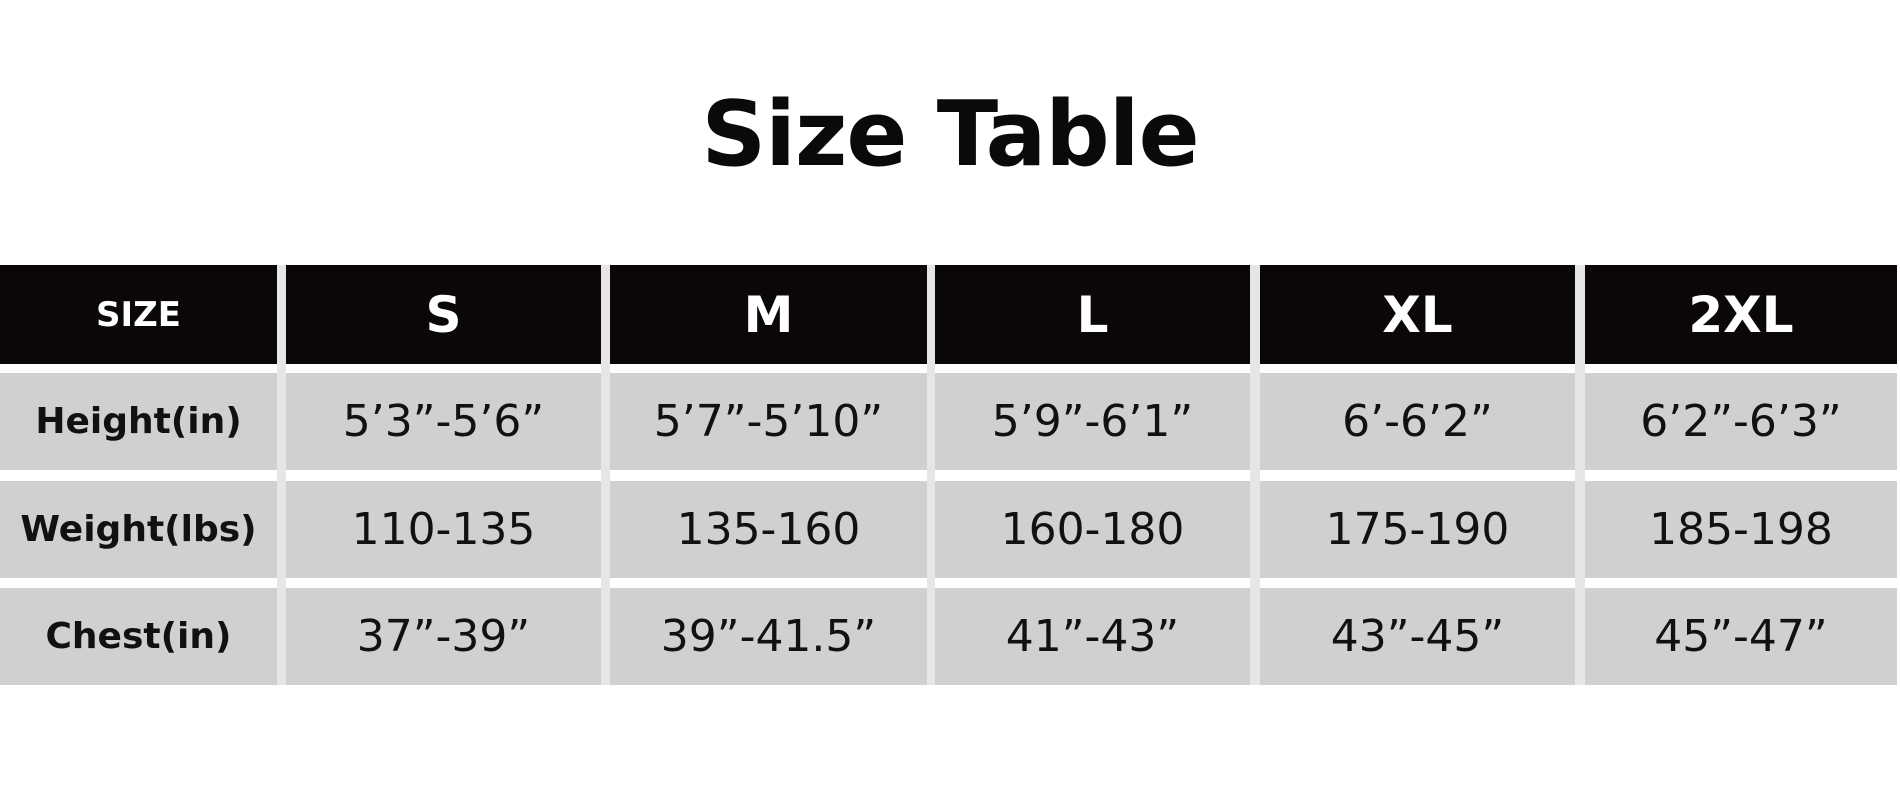 This screenshot has width=1900, height=800. I want to click on table-cell: 37”-39”, so click(443, 636).